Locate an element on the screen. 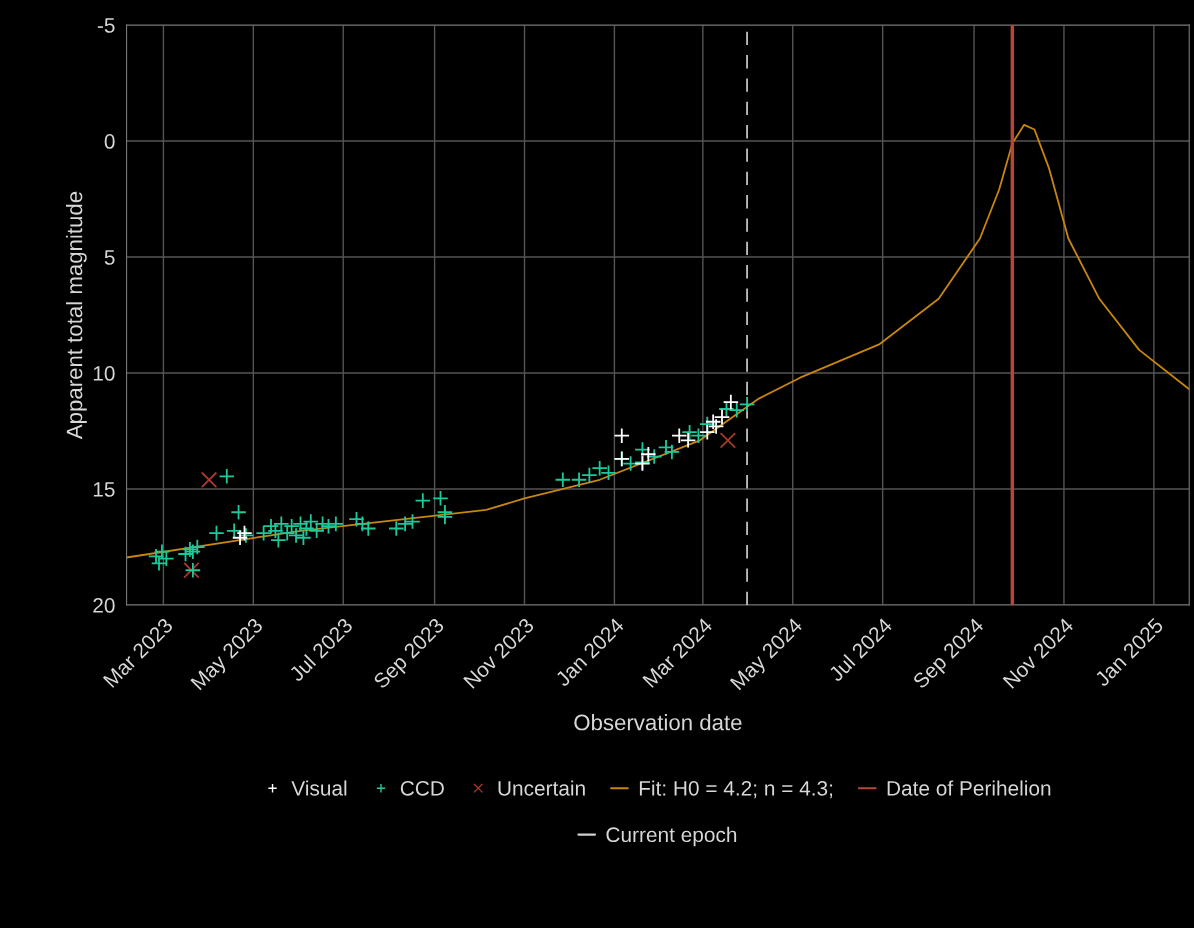  y-tick-label: 10 is located at coordinates (104, 373).